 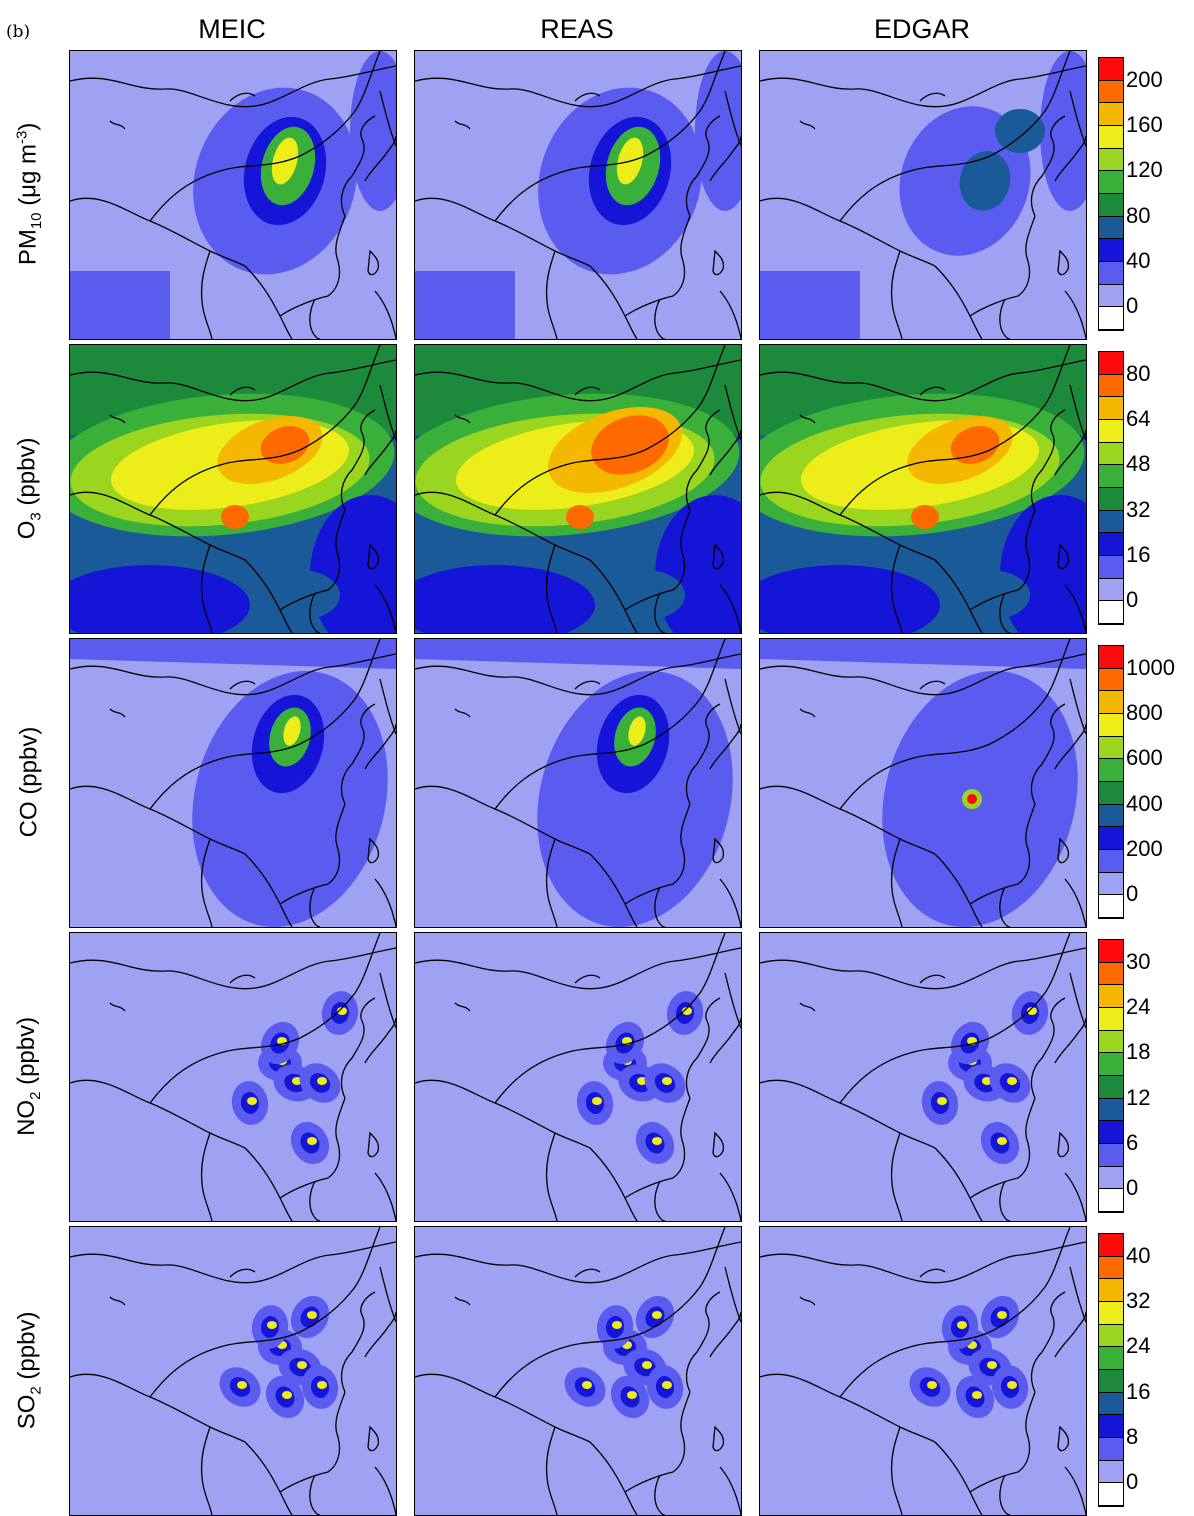 I want to click on species-subscript: 2, so click(x=36, y=1095).